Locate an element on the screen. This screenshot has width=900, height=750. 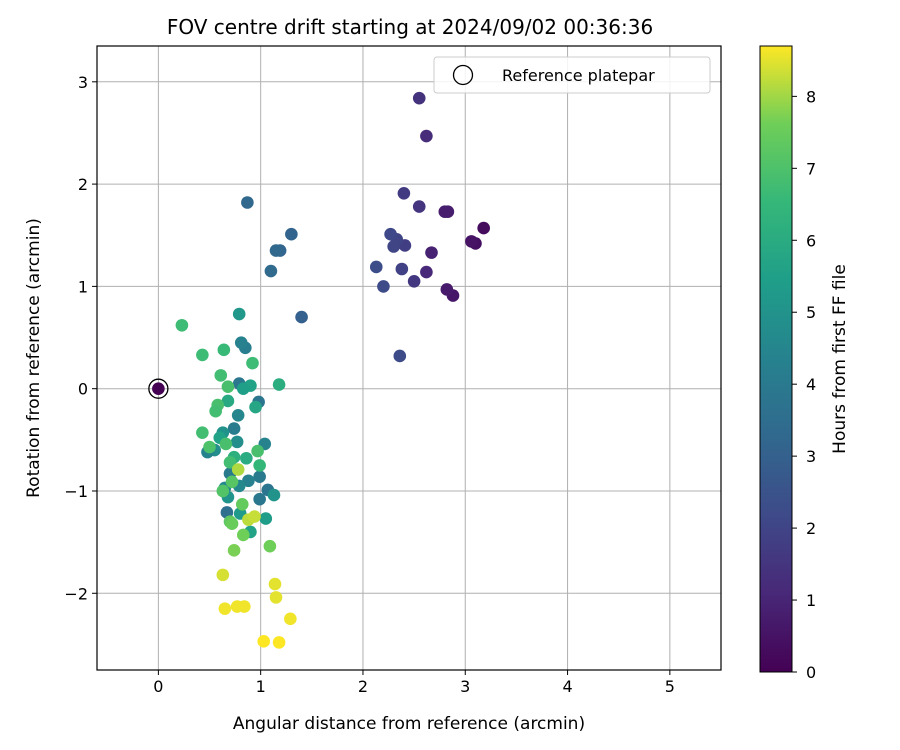
colorbar: 0 1 2 3 4 5 6 7 8 Hours from first FF file is located at coordinates (804, 363).